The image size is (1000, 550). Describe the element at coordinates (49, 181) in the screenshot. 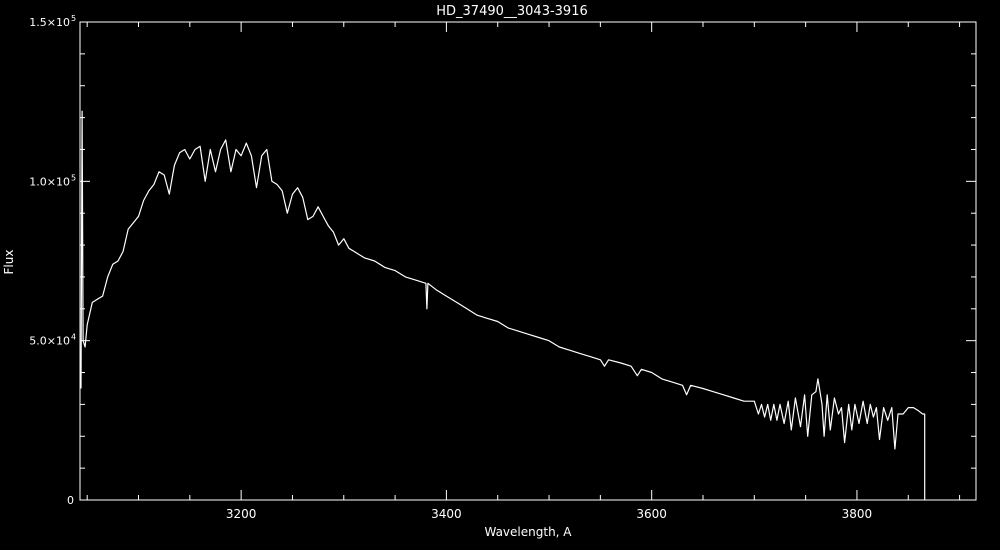

I see `y-tick-label: 1.0×10` at that location.